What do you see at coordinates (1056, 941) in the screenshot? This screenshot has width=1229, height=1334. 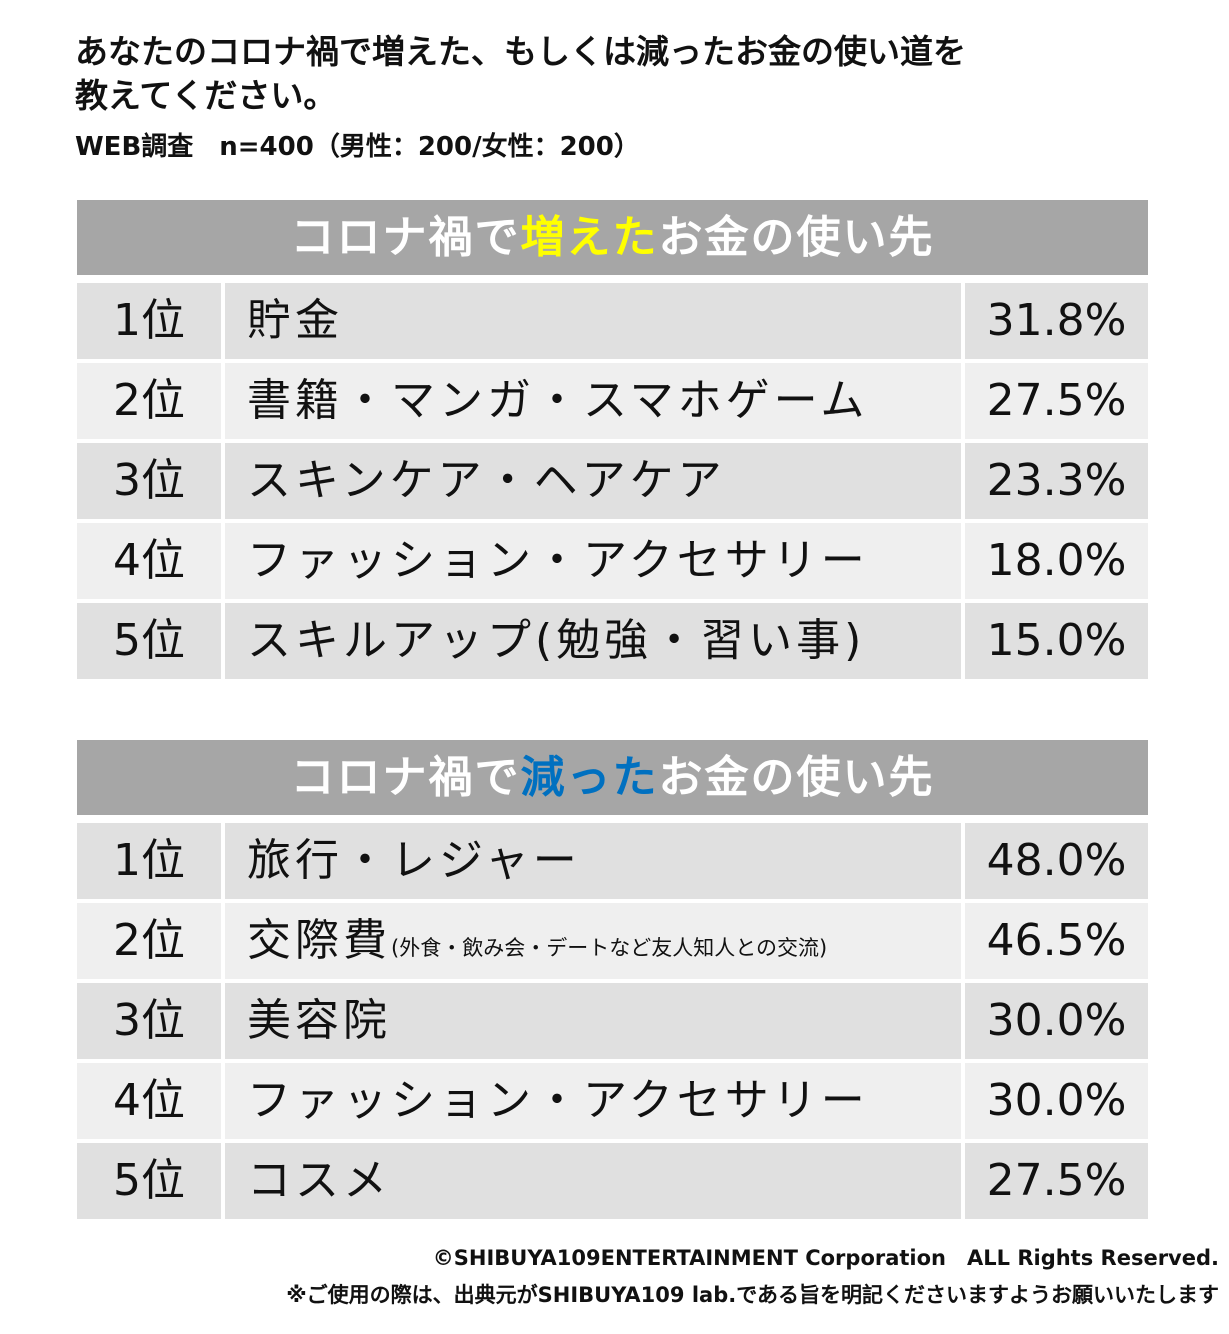 I see `percentage-cell: 46.5%` at bounding box center [1056, 941].